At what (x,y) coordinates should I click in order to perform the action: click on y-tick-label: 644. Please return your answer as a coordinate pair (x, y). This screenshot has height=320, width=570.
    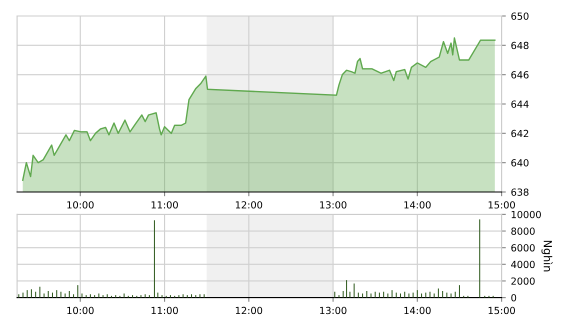
    Looking at the image, I should click on (520, 104).